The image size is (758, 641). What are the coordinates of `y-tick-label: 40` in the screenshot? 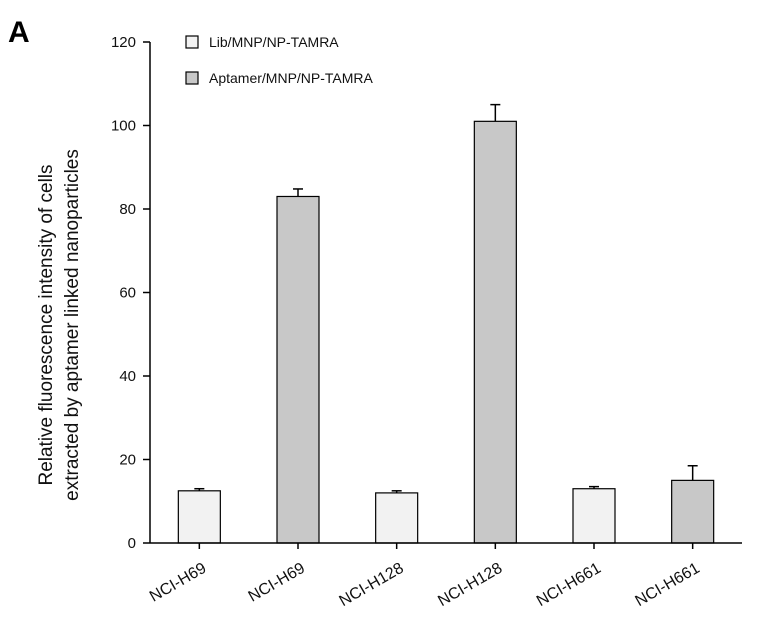 It's located at (127, 376).